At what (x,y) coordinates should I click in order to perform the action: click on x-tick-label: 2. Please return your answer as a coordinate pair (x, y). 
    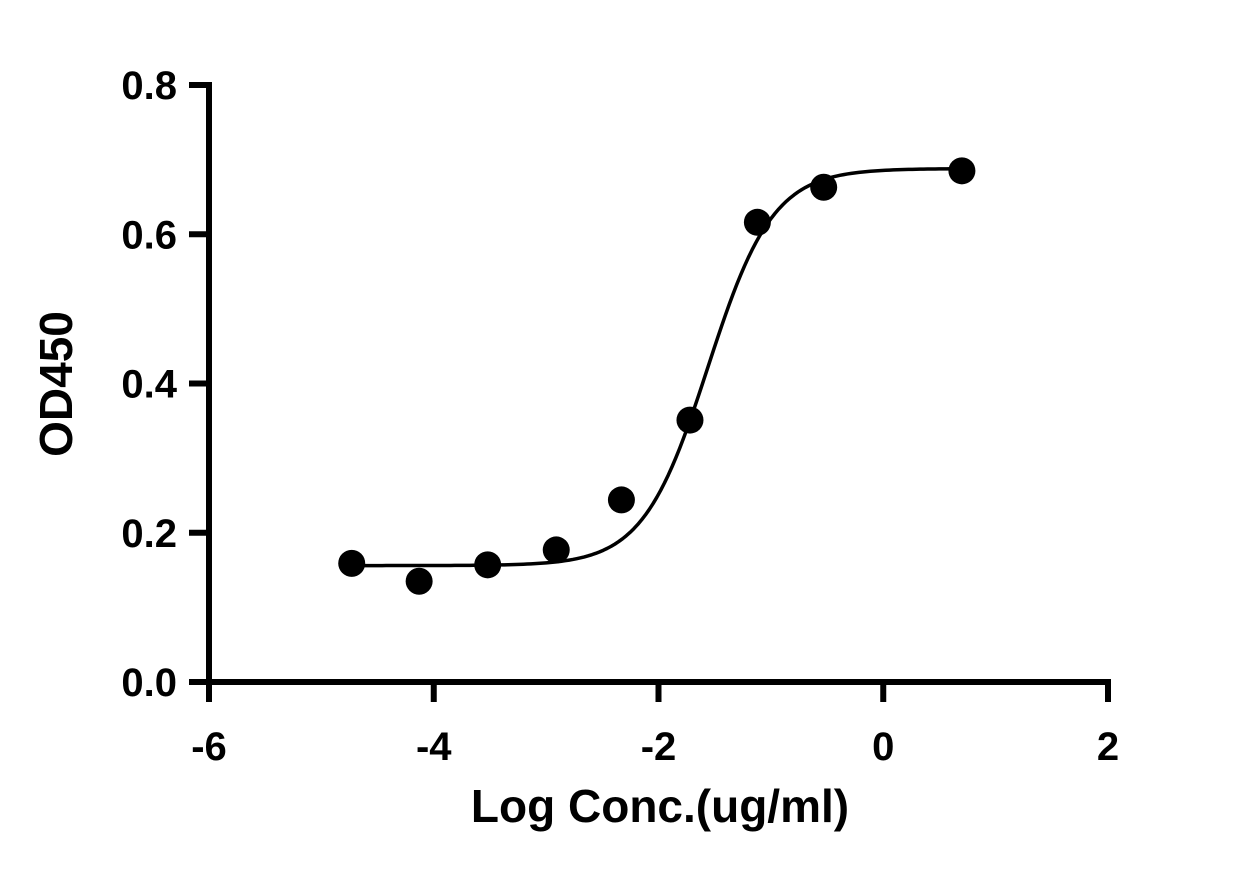
    Looking at the image, I should click on (1108, 747).